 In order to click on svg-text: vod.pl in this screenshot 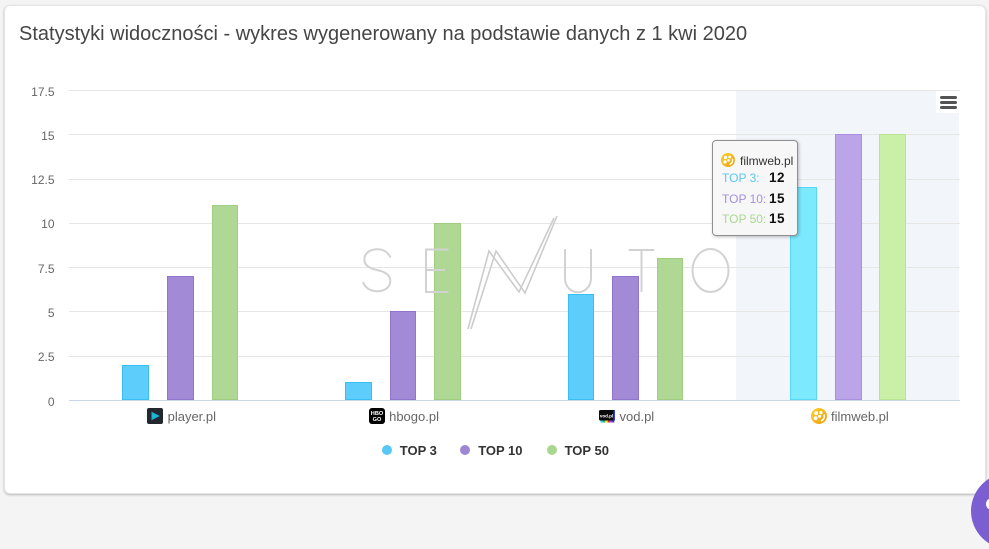, I will do `click(606, 416)`.